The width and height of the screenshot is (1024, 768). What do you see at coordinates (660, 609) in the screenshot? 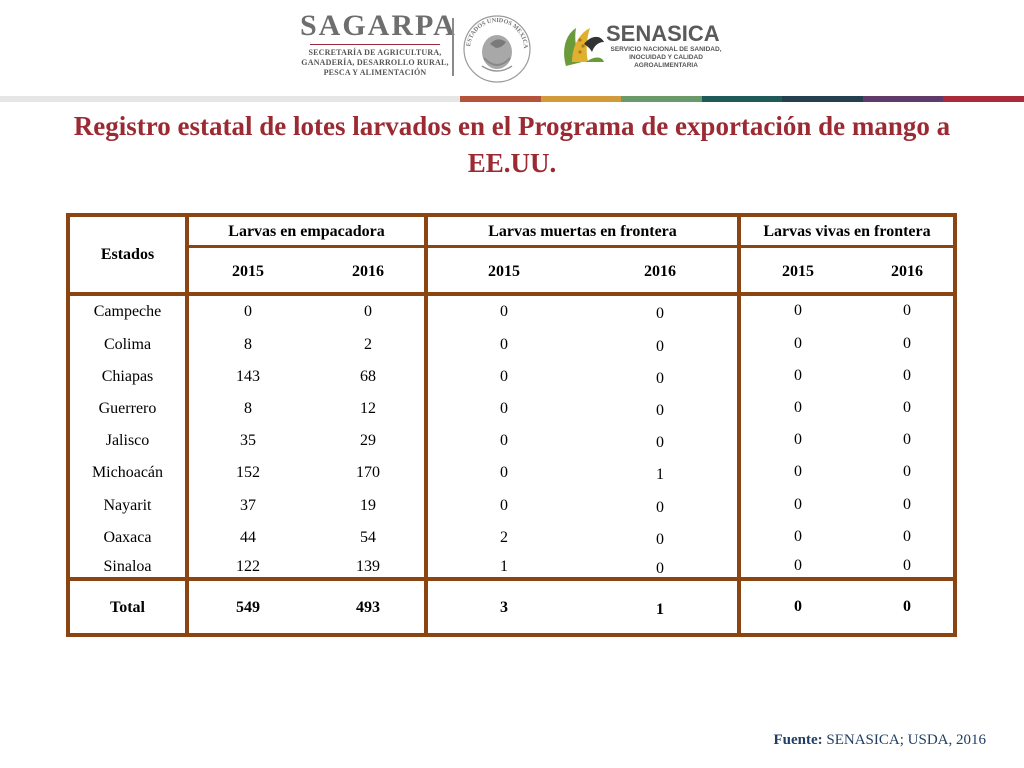
I see `total-value: 1` at bounding box center [660, 609].